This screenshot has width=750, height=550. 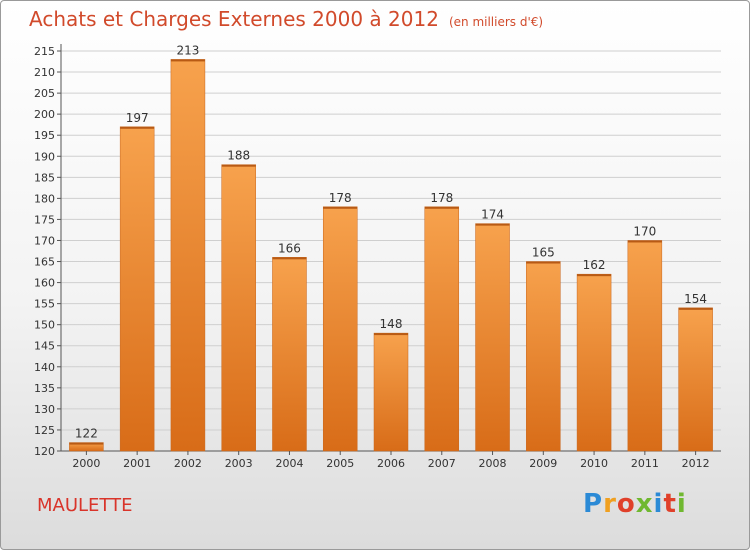 What do you see at coordinates (644, 231) in the screenshot?
I see `data-label: 170` at bounding box center [644, 231].